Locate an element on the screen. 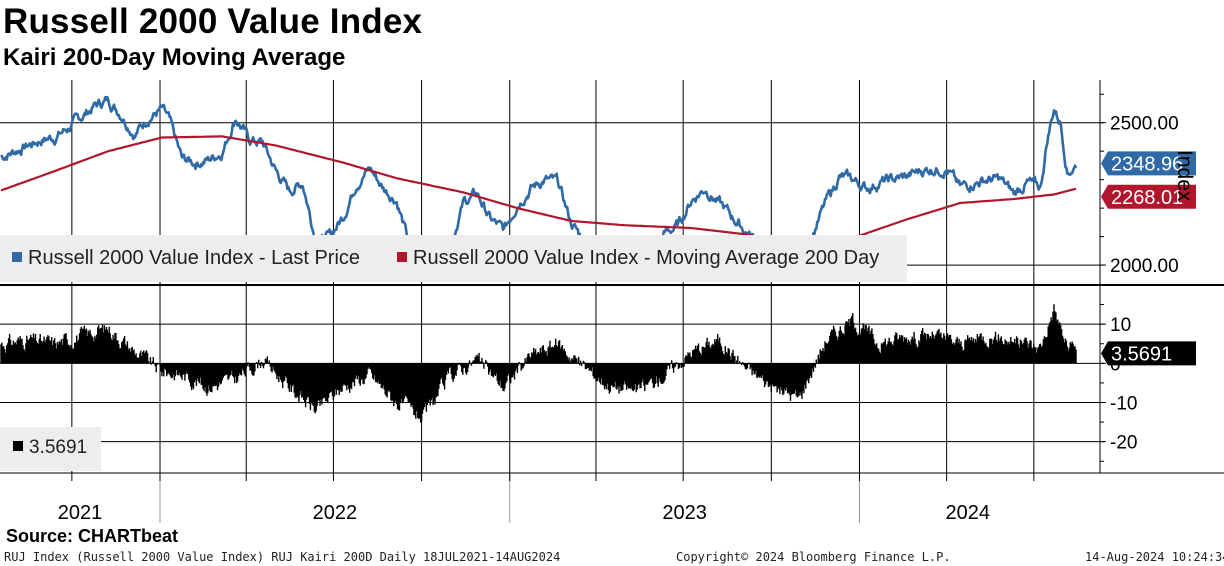 Image resolution: width=1224 pixels, height=566 pixels. y-tick-label: -10 is located at coordinates (1123, 404).